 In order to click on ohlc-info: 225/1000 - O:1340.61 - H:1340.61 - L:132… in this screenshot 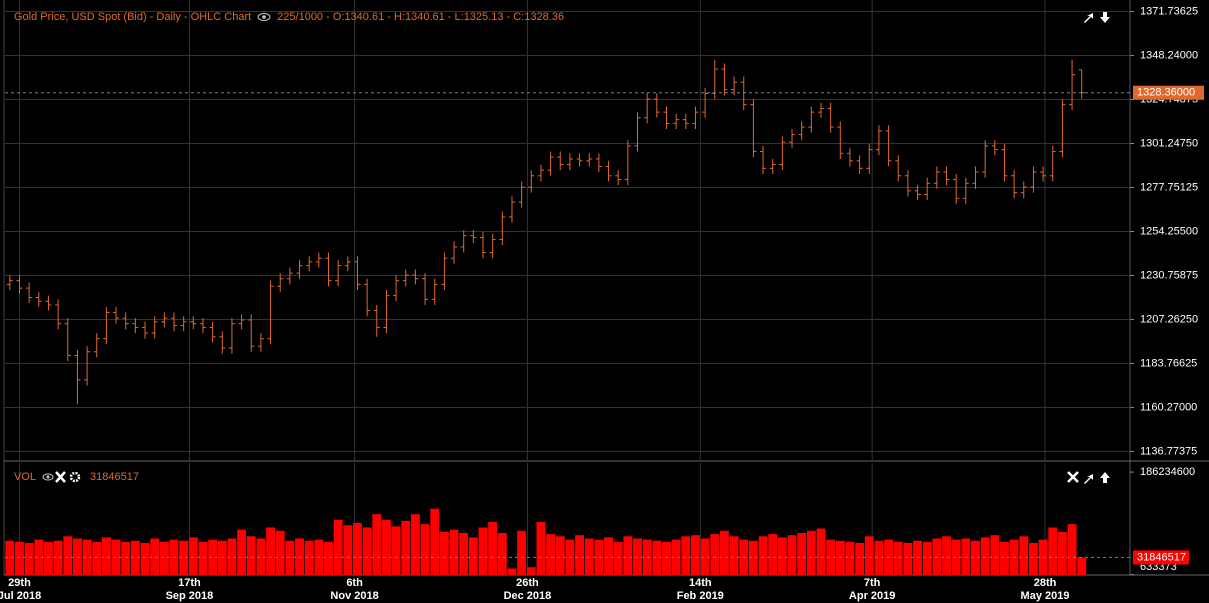, I will do `click(420, 17)`.